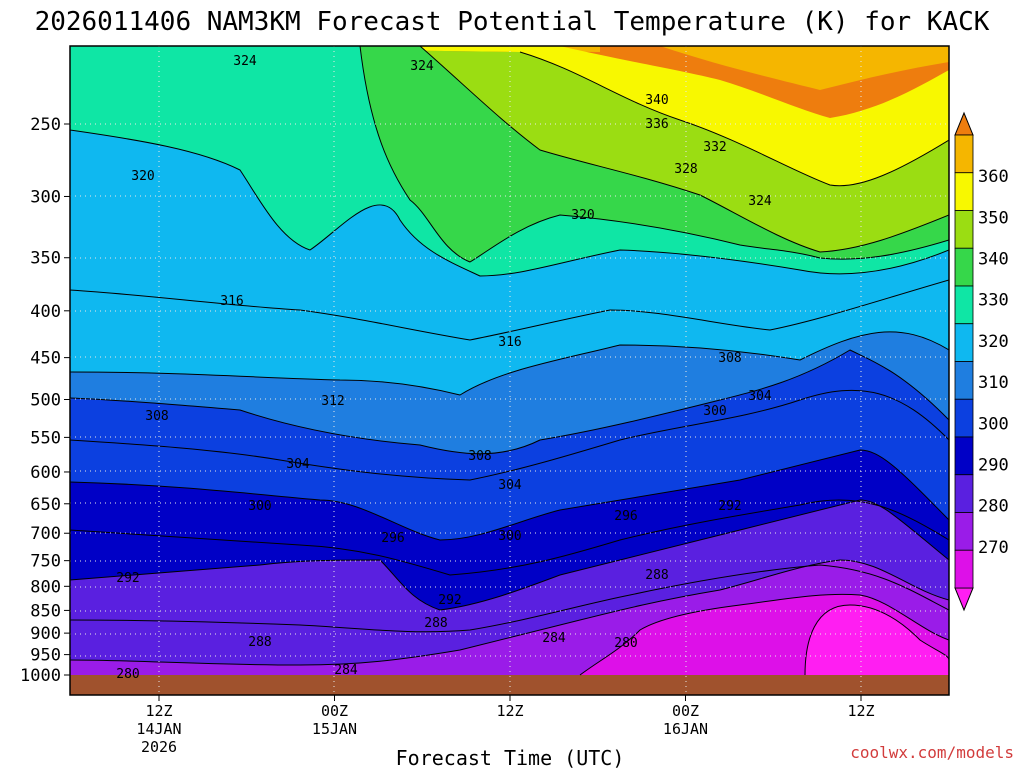  Describe the element at coordinates (45, 312) in the screenshot. I see `y-tick-label: 400` at that location.